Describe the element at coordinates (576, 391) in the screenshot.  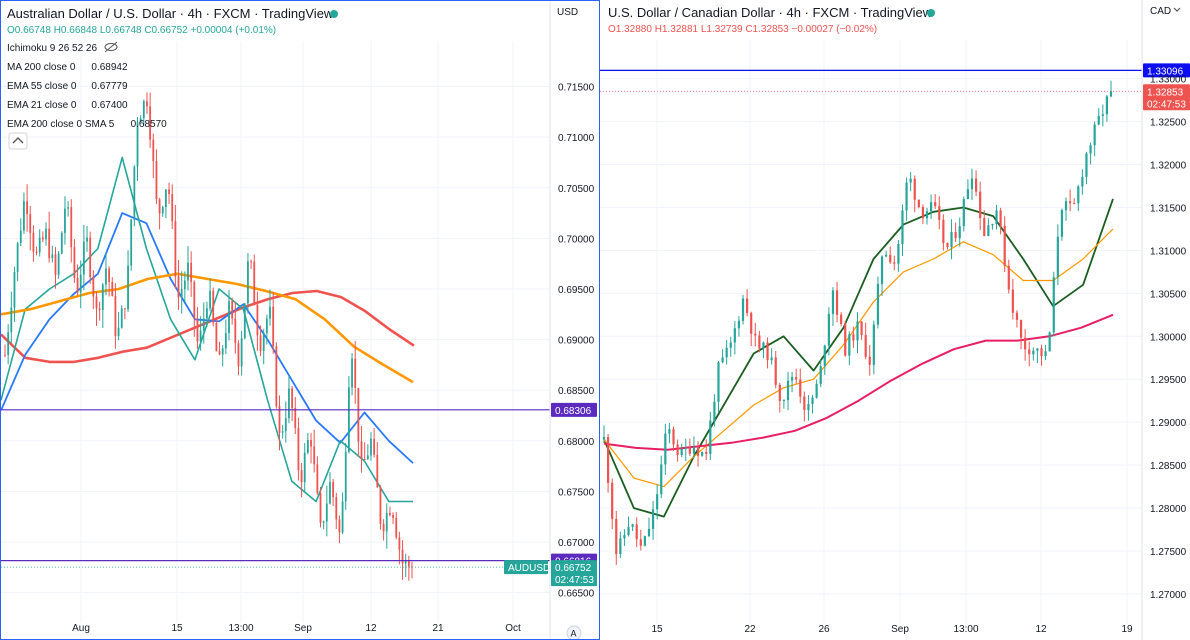
I see `y-tick-label: 0.68500` at that location.